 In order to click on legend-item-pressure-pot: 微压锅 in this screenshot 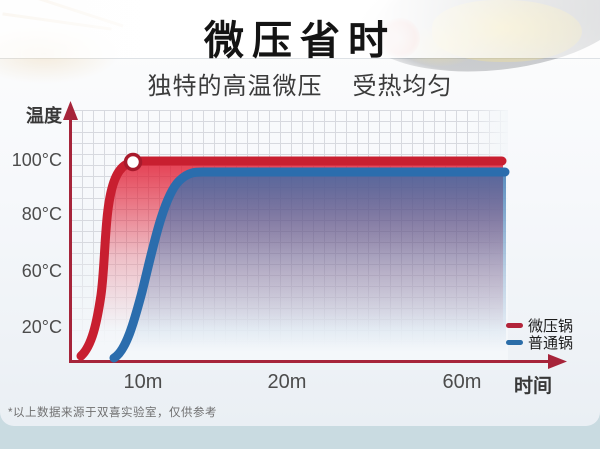, I will do `click(540, 326)`.